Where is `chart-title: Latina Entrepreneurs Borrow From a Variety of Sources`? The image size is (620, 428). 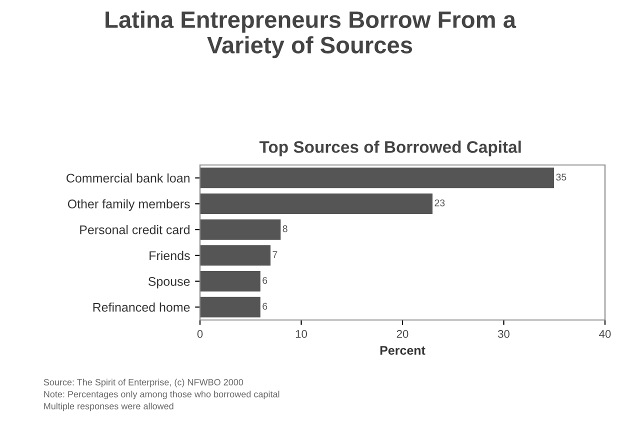 chart-title: Latina Entrepreneurs Borrow From a Variety of Sources is located at coordinates (311, 34).